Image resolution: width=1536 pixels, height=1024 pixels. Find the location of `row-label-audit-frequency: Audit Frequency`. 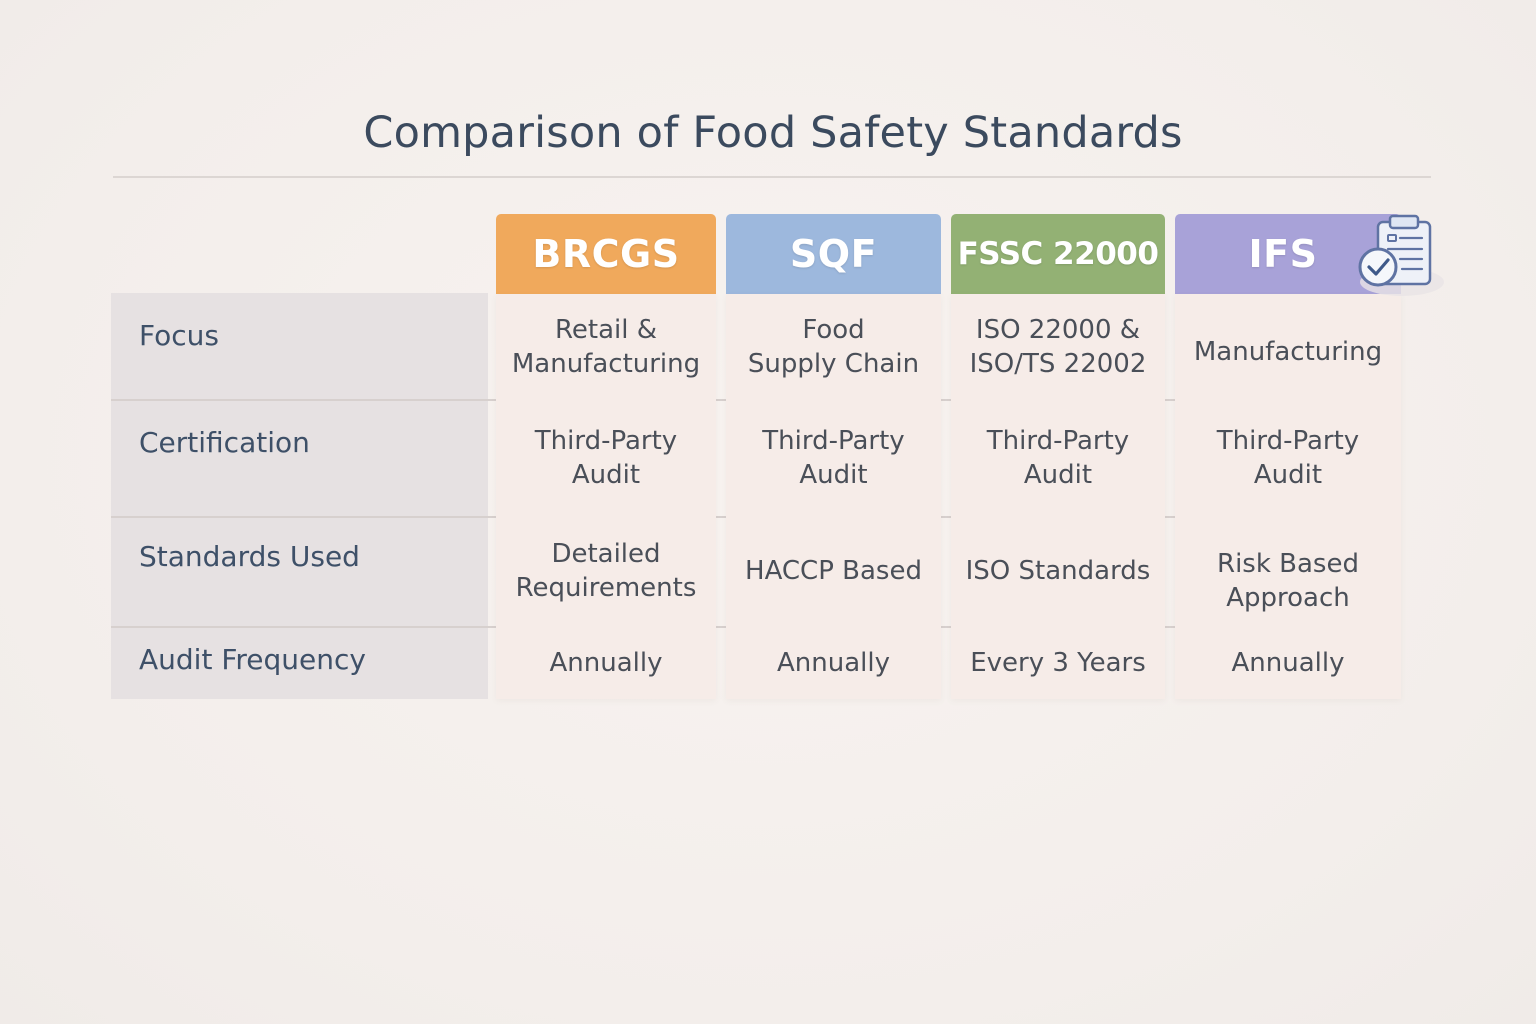

row-label-audit-frequency: Audit Frequency is located at coordinates (252, 659).